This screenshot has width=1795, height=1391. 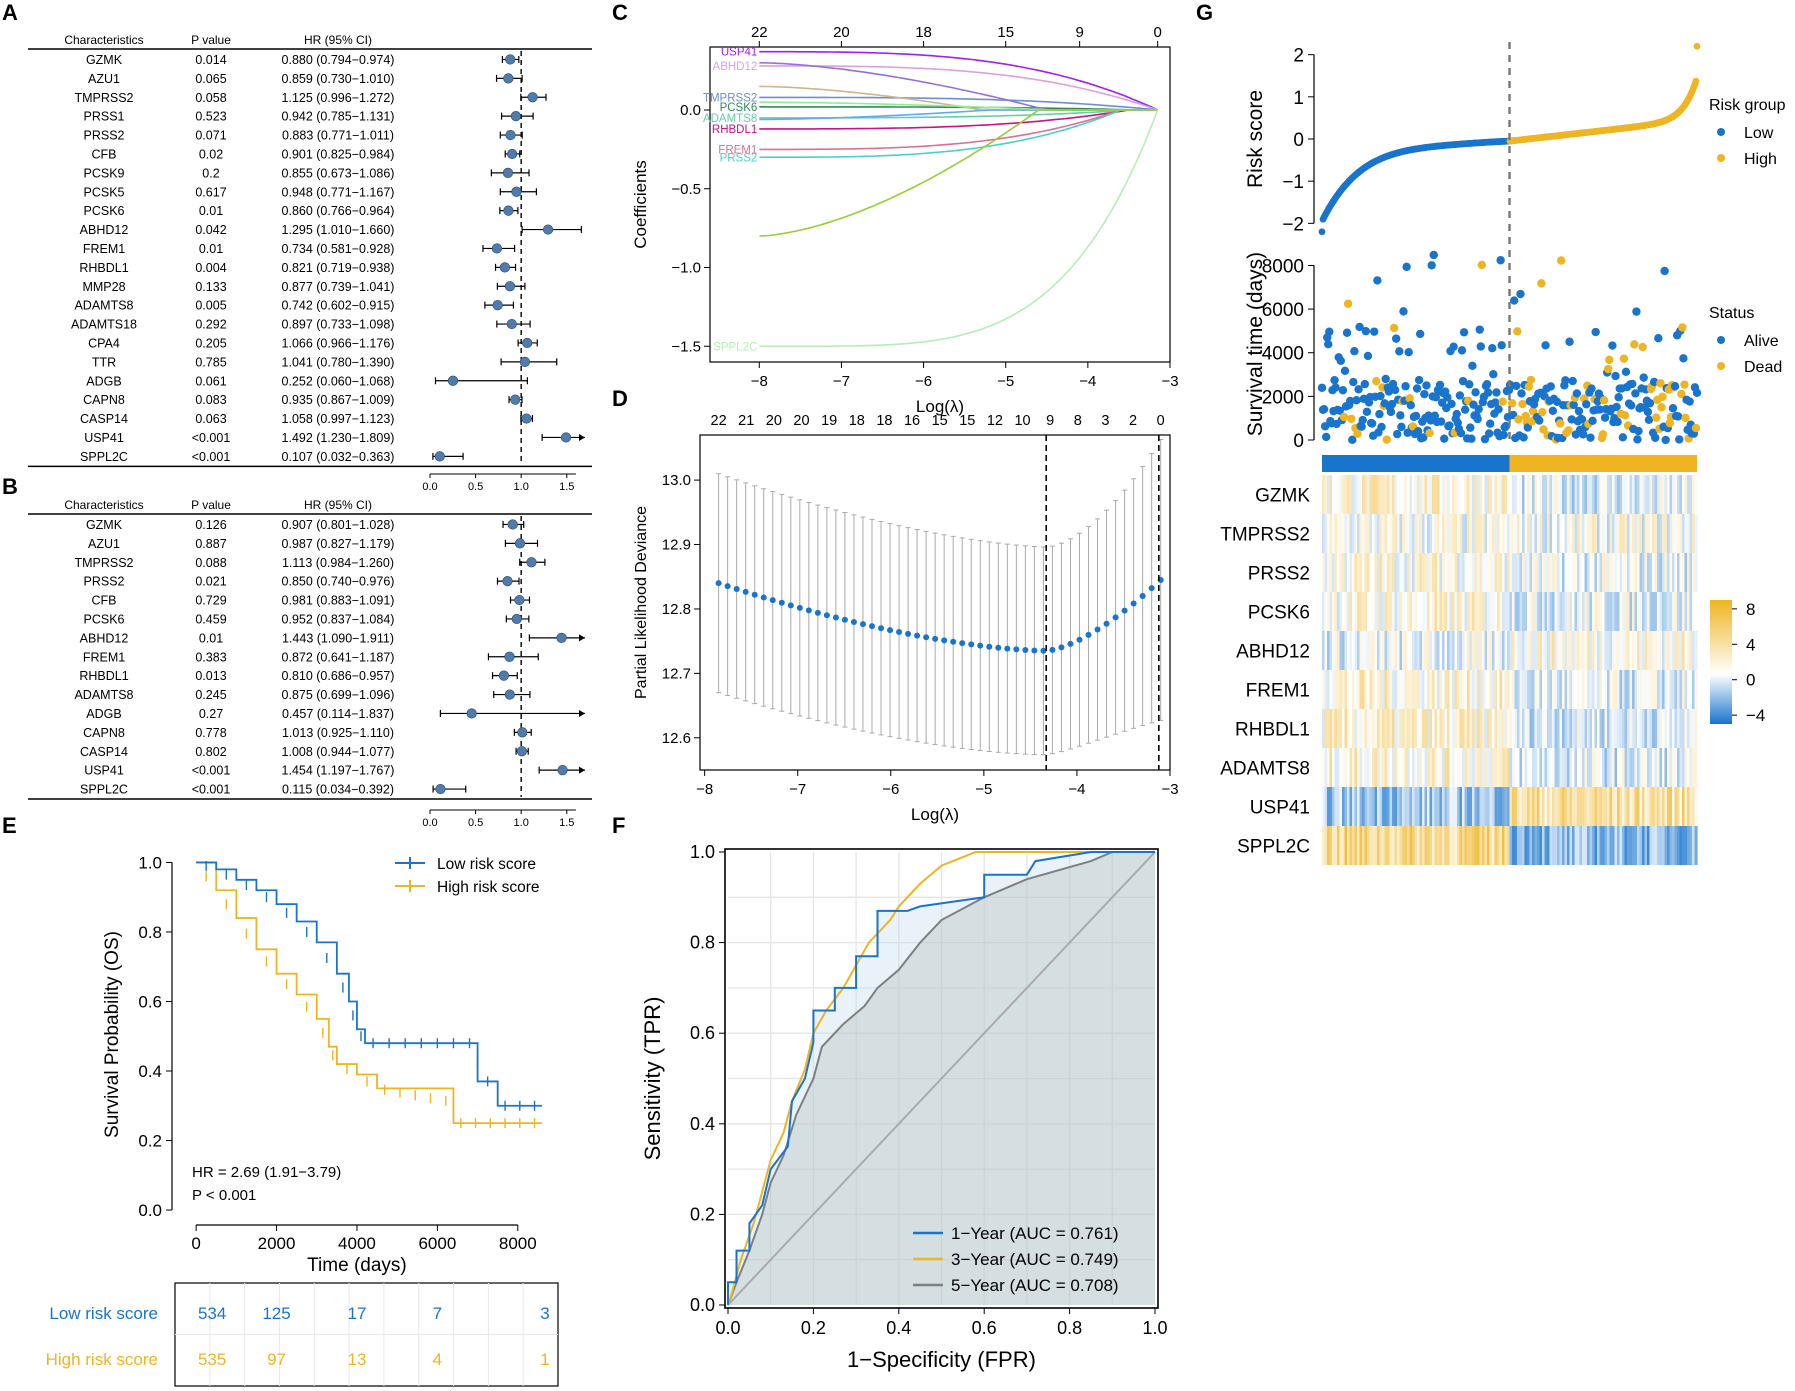 I want to click on coef-label: ABHD12, so click(x=735, y=67).